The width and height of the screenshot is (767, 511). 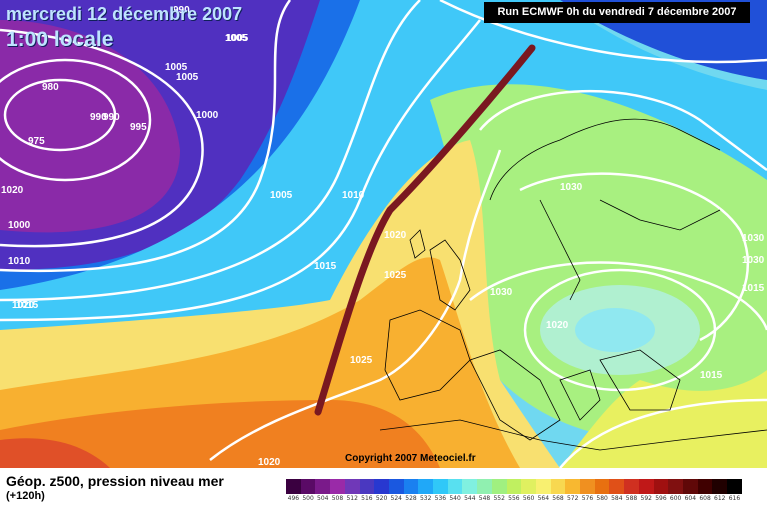 What do you see at coordinates (220, 434) in the screenshot?
I see `hot-core` at bounding box center [220, 434].